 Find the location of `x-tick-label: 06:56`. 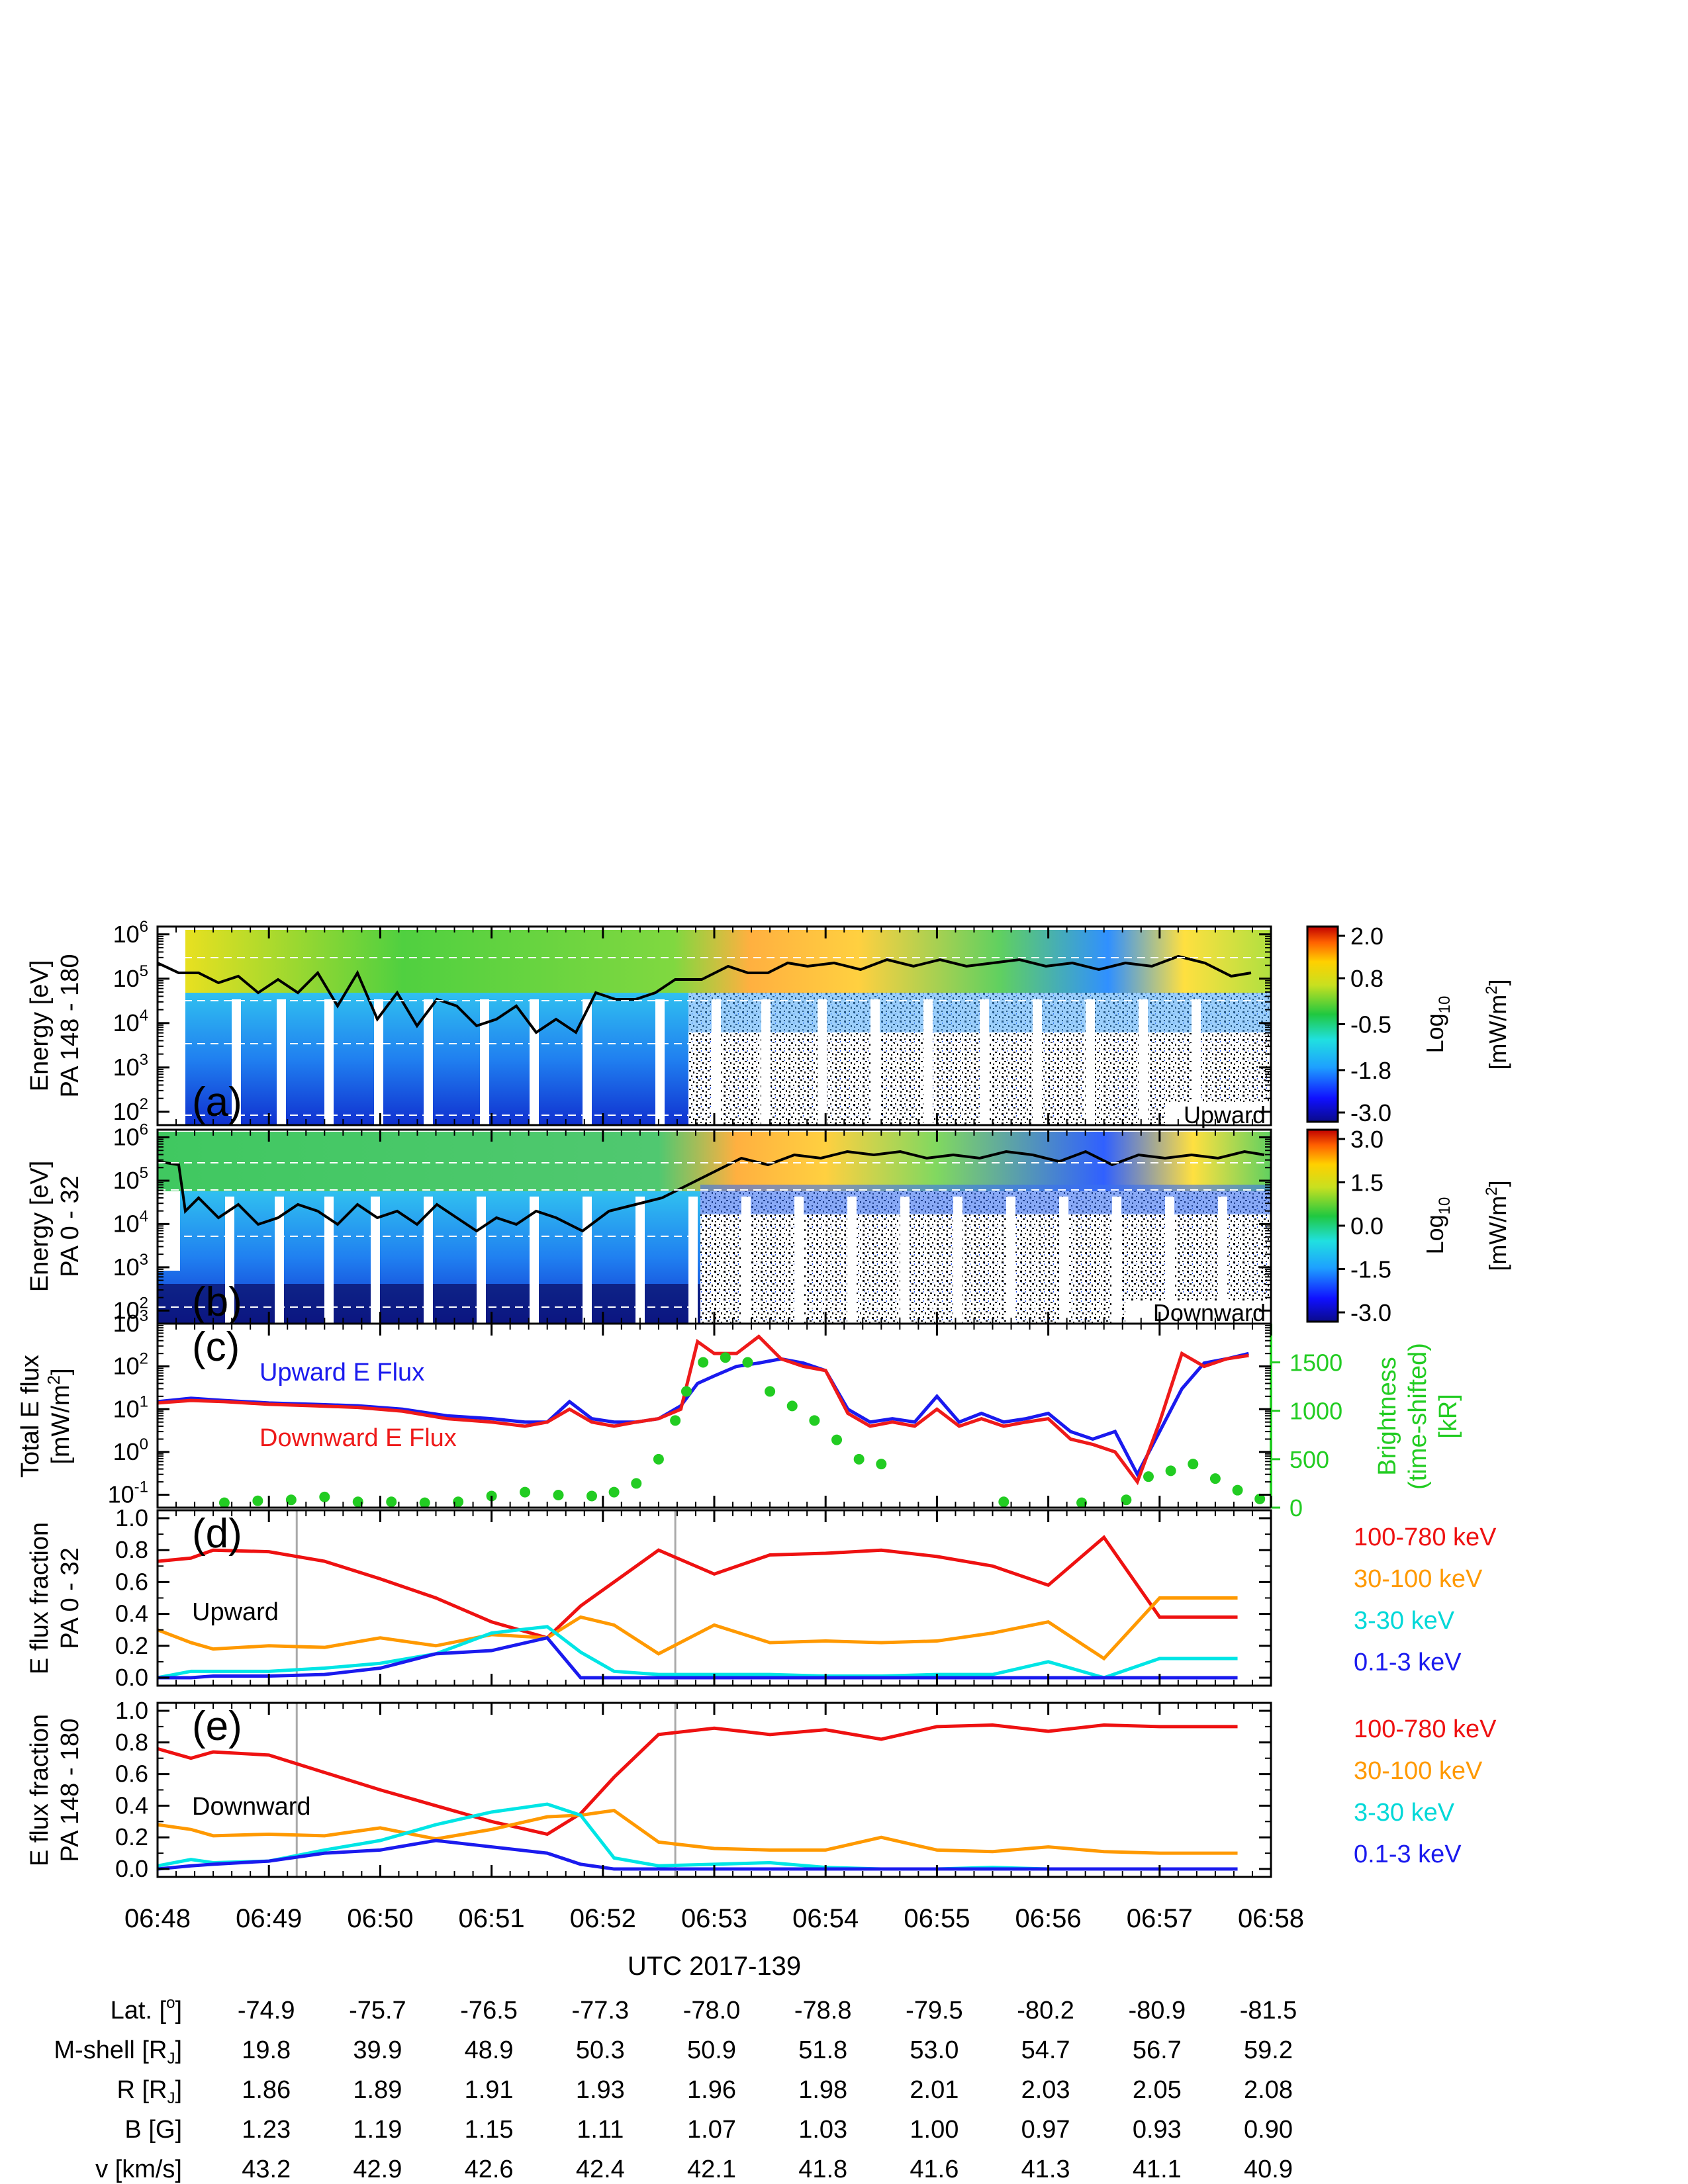

x-tick-label: 06:56 is located at coordinates (1048, 1918).